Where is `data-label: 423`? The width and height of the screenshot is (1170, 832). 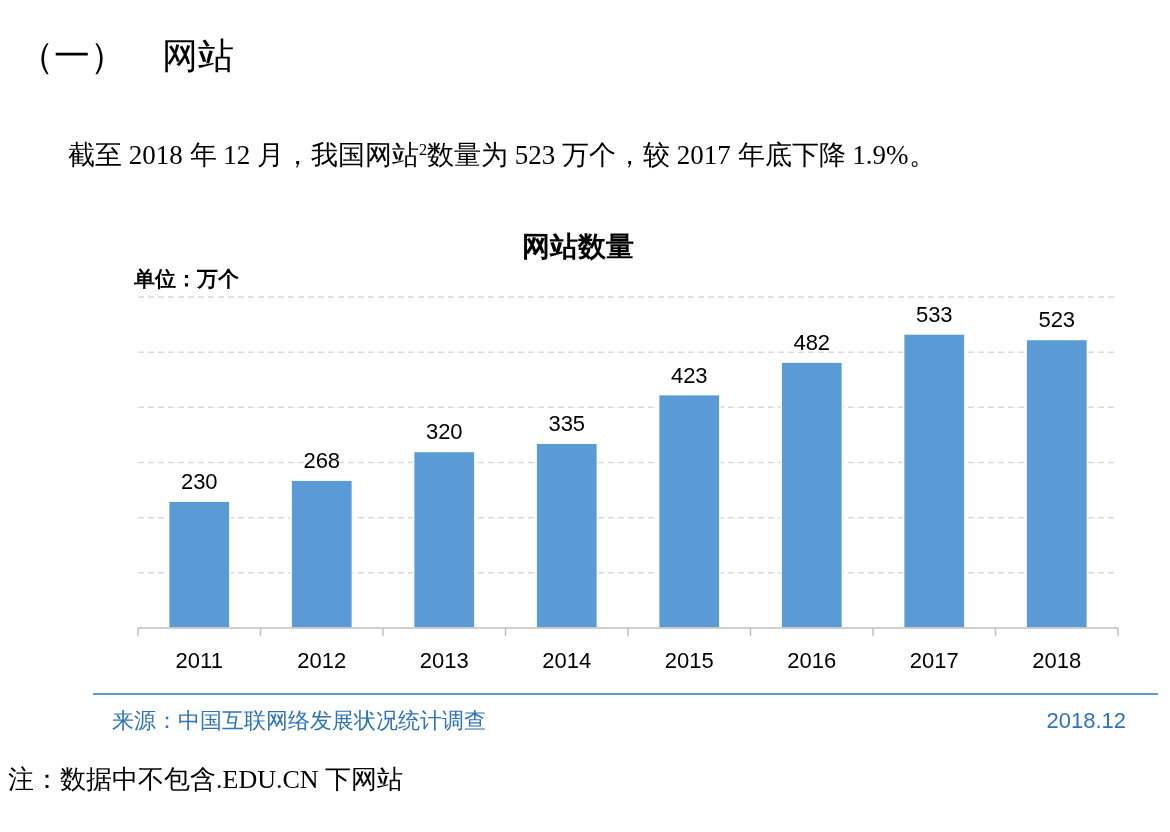
data-label: 423 is located at coordinates (689, 375).